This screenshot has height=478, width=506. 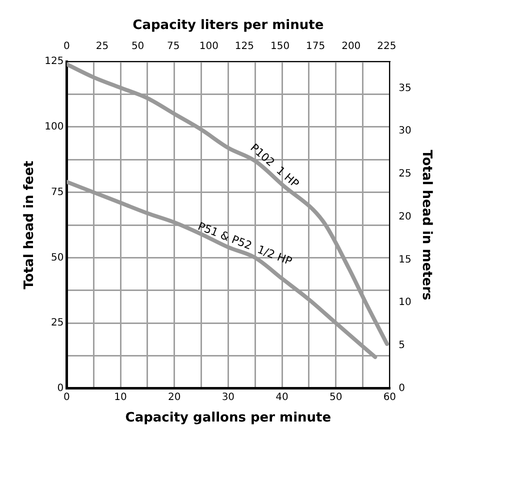 What do you see at coordinates (228, 26) in the screenshot?
I see `x2-axis-title: Capacity liters per minute` at bounding box center [228, 26].